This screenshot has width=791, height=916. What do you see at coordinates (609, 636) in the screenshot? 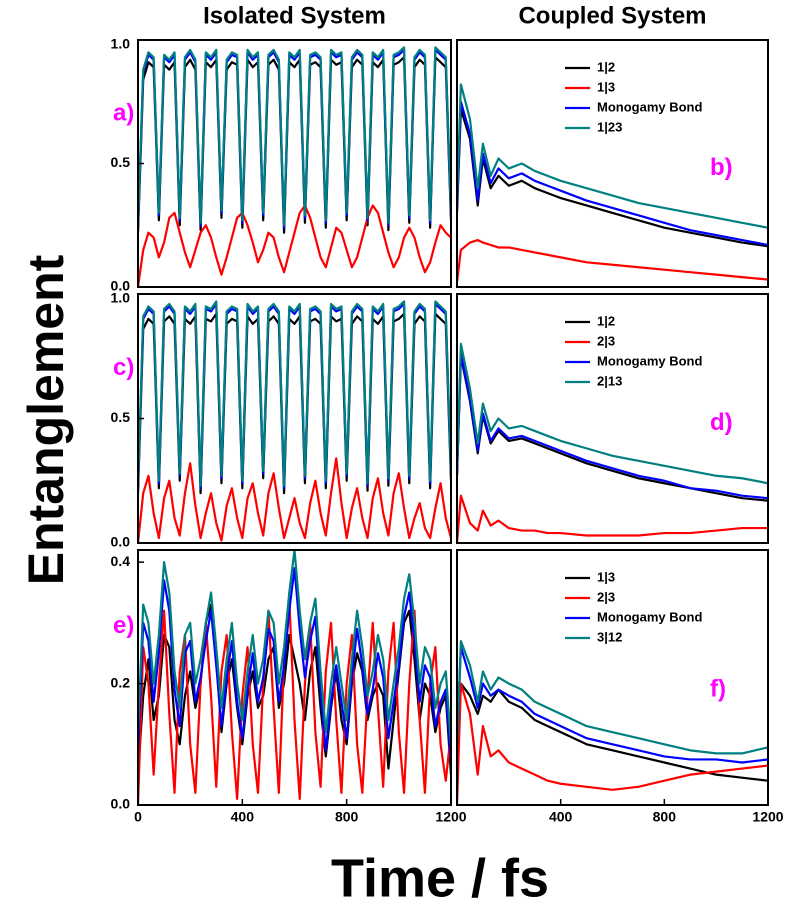
I see `legend-label: 3|12` at bounding box center [609, 636].